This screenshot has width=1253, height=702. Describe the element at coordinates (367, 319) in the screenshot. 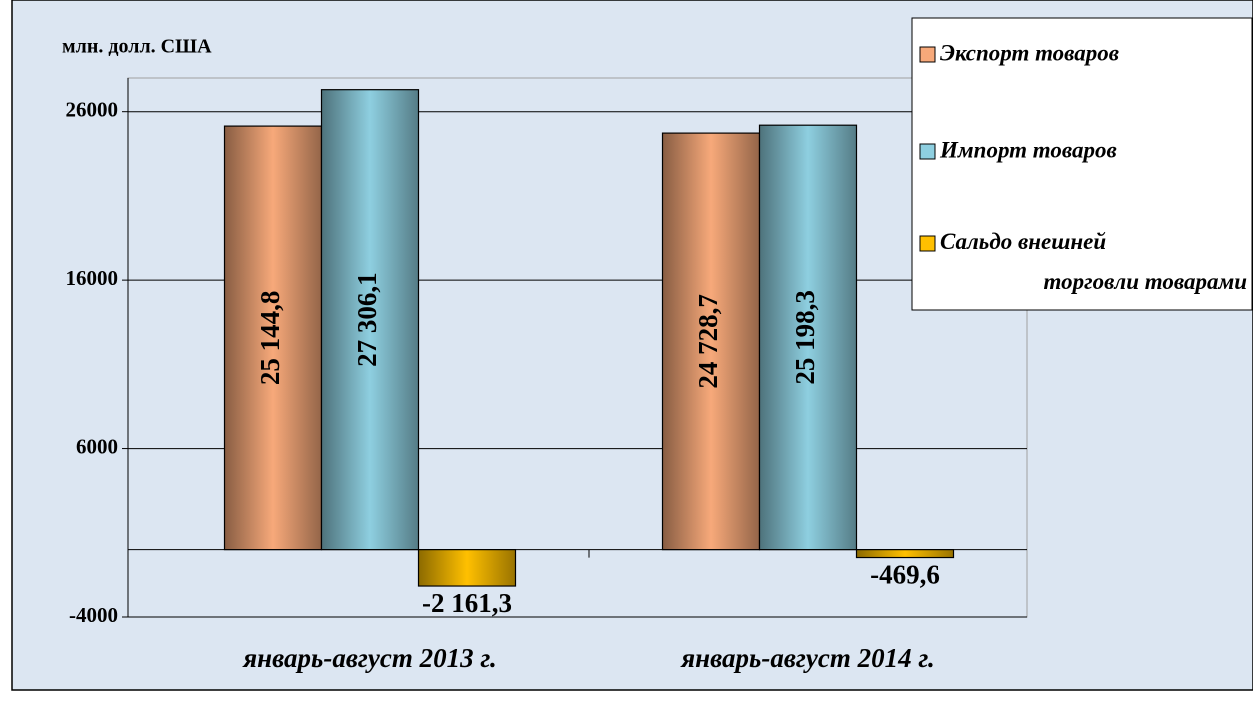

I see `value-label: 27 306,1` at that location.